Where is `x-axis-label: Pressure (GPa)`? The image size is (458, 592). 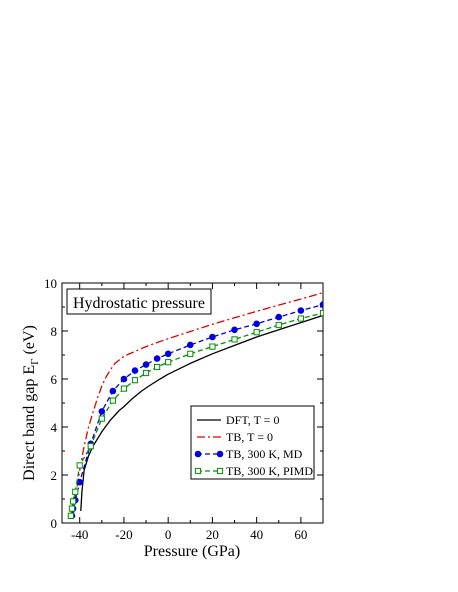
x-axis-label: Pressure (GPa) is located at coordinates (192, 551).